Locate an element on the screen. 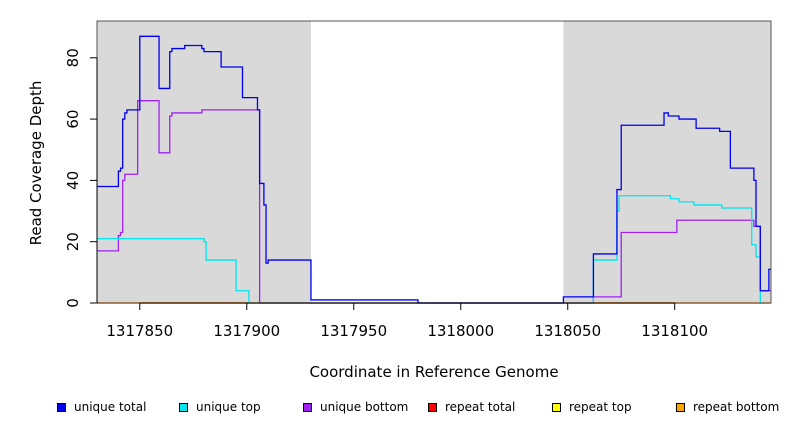 Image resolution: width=792 pixels, height=432 pixels. legend-label: repeat total is located at coordinates (480, 407).